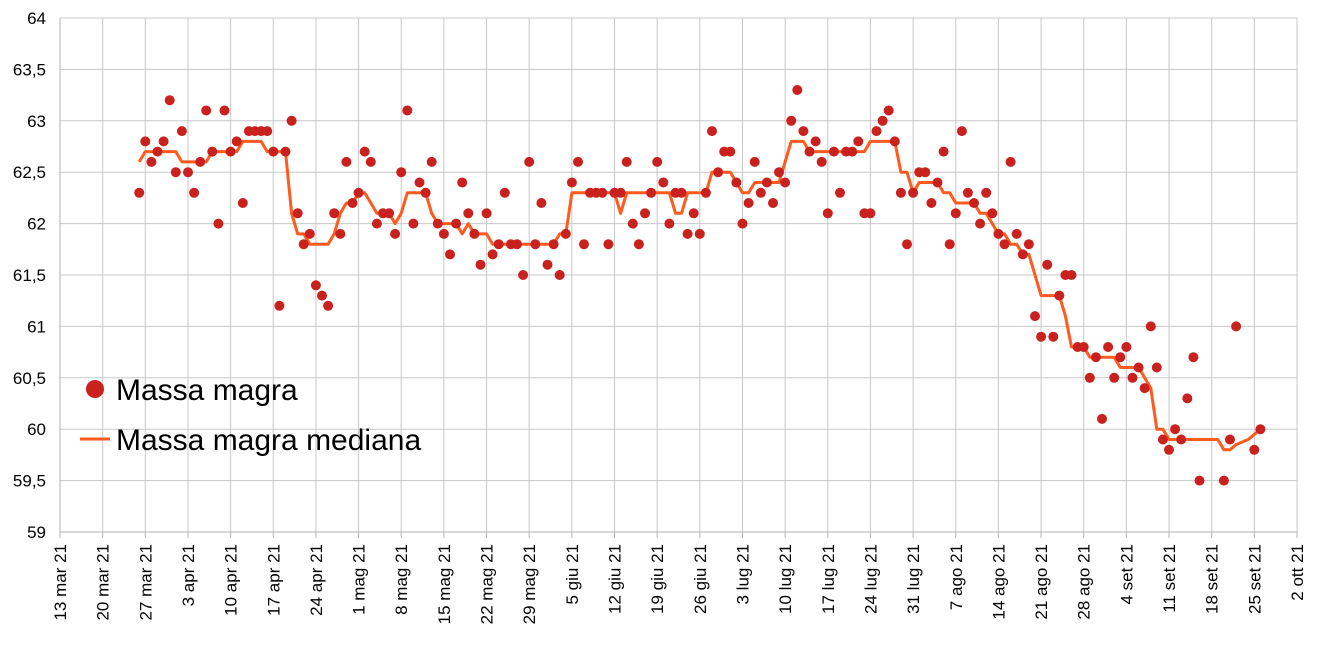  Describe the element at coordinates (188, 575) in the screenshot. I see `x-tick-label: 3 apr 21` at that location.